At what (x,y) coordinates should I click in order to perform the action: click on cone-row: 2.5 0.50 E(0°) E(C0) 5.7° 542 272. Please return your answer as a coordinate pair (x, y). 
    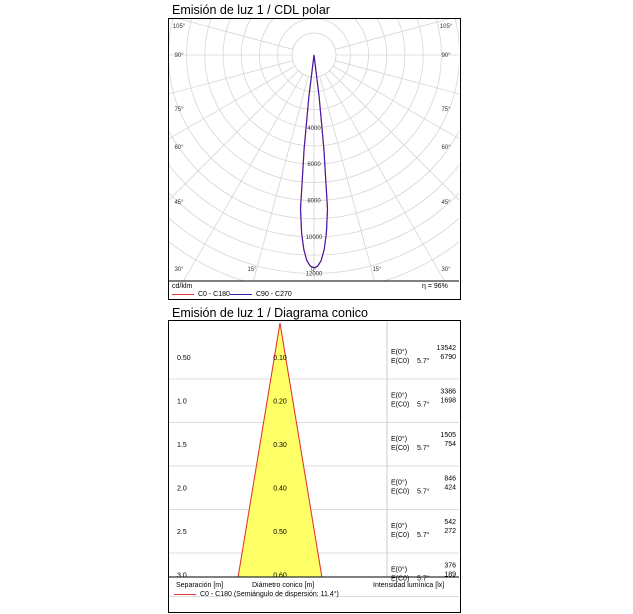
    Looking at the image, I should click on (316, 529).